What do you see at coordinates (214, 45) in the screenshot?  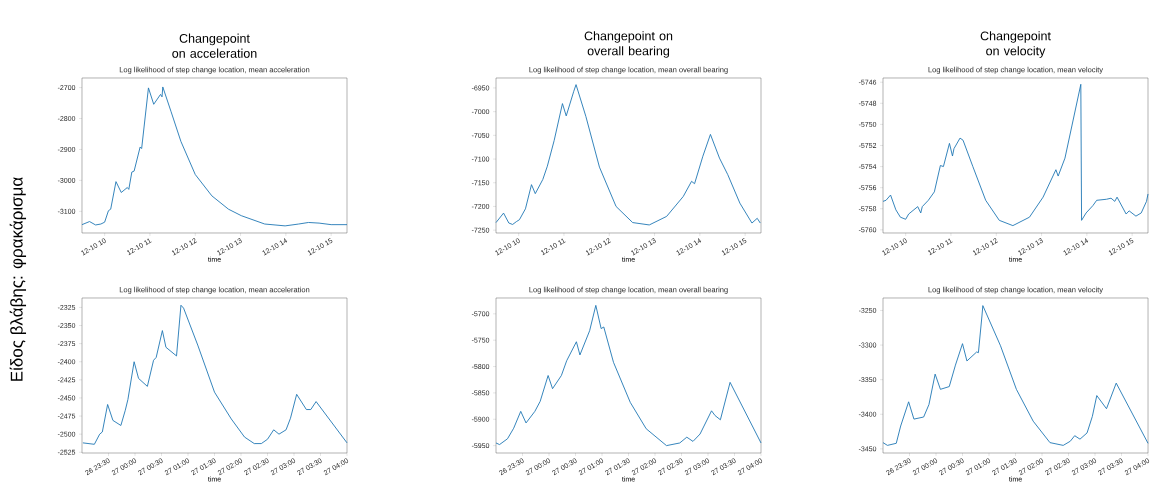 I see `chart-title: Changepoint on acceleration` at bounding box center [214, 45].